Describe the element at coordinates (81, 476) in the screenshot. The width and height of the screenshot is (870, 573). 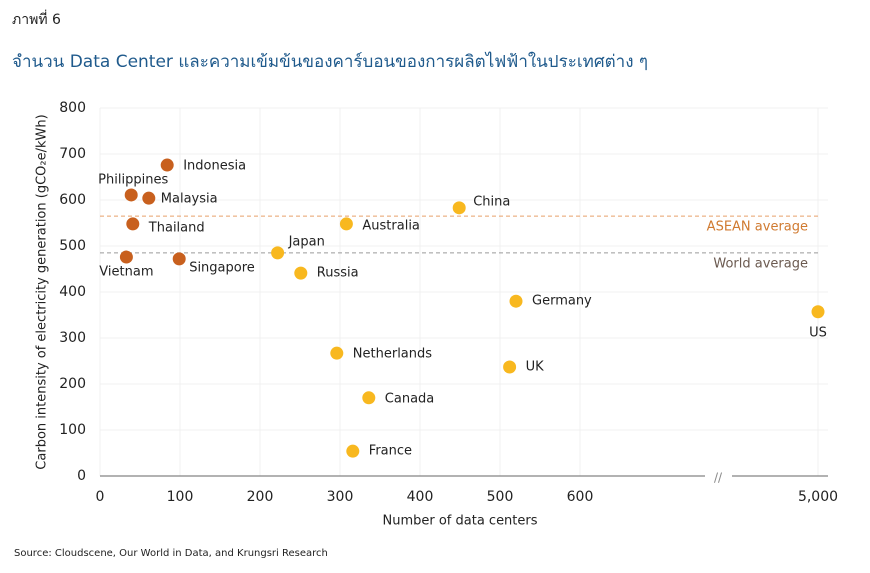
I see `y-tick-label: 0` at that location.